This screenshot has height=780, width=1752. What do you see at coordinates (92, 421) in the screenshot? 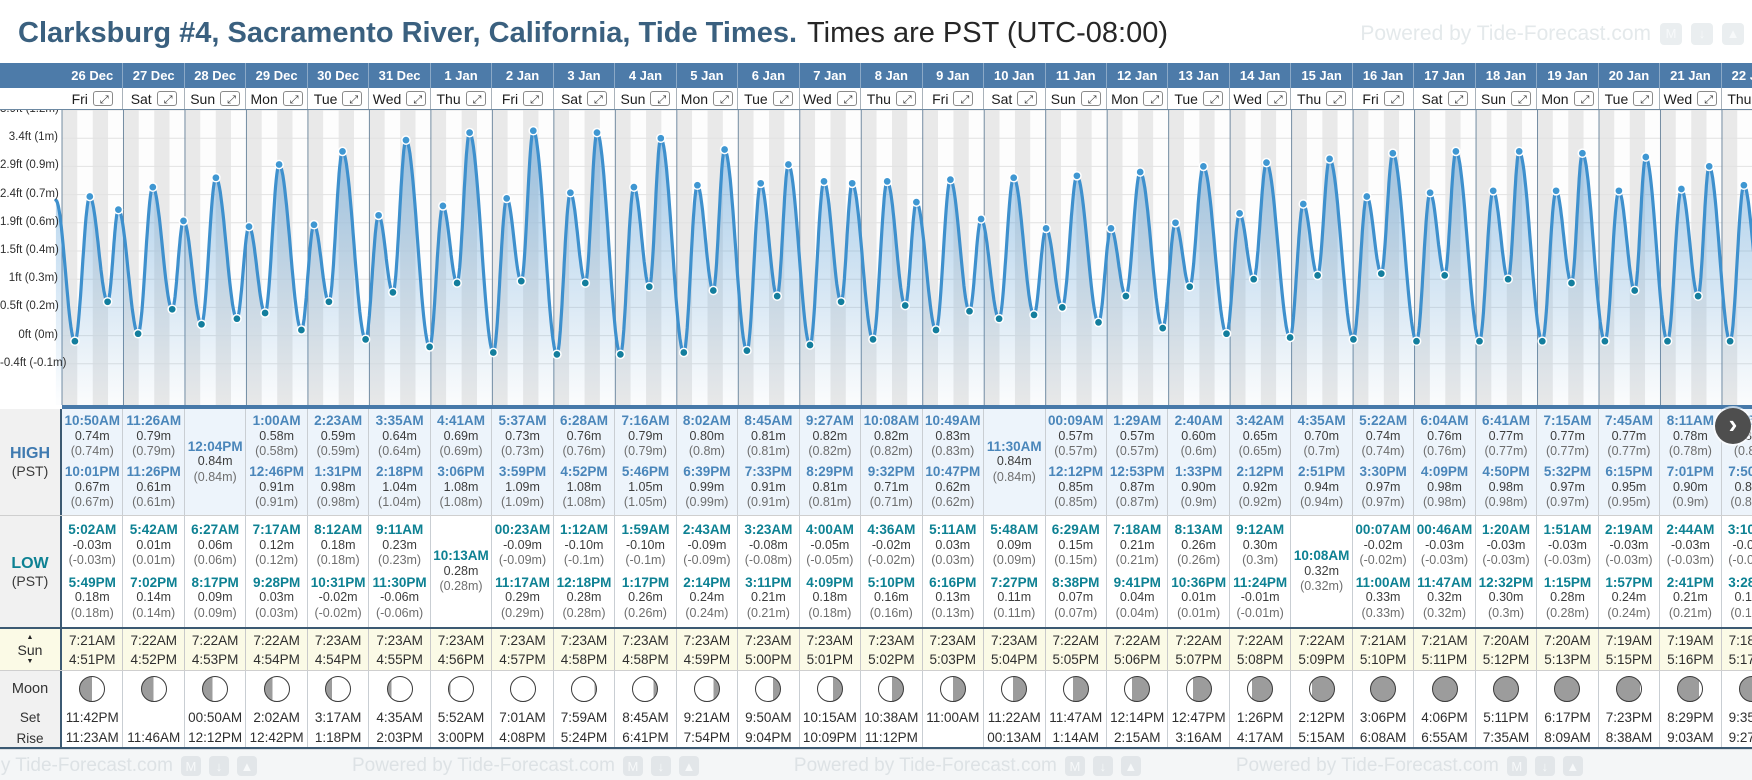
I see `high-tide-time: 10:50AM` at bounding box center [92, 421].